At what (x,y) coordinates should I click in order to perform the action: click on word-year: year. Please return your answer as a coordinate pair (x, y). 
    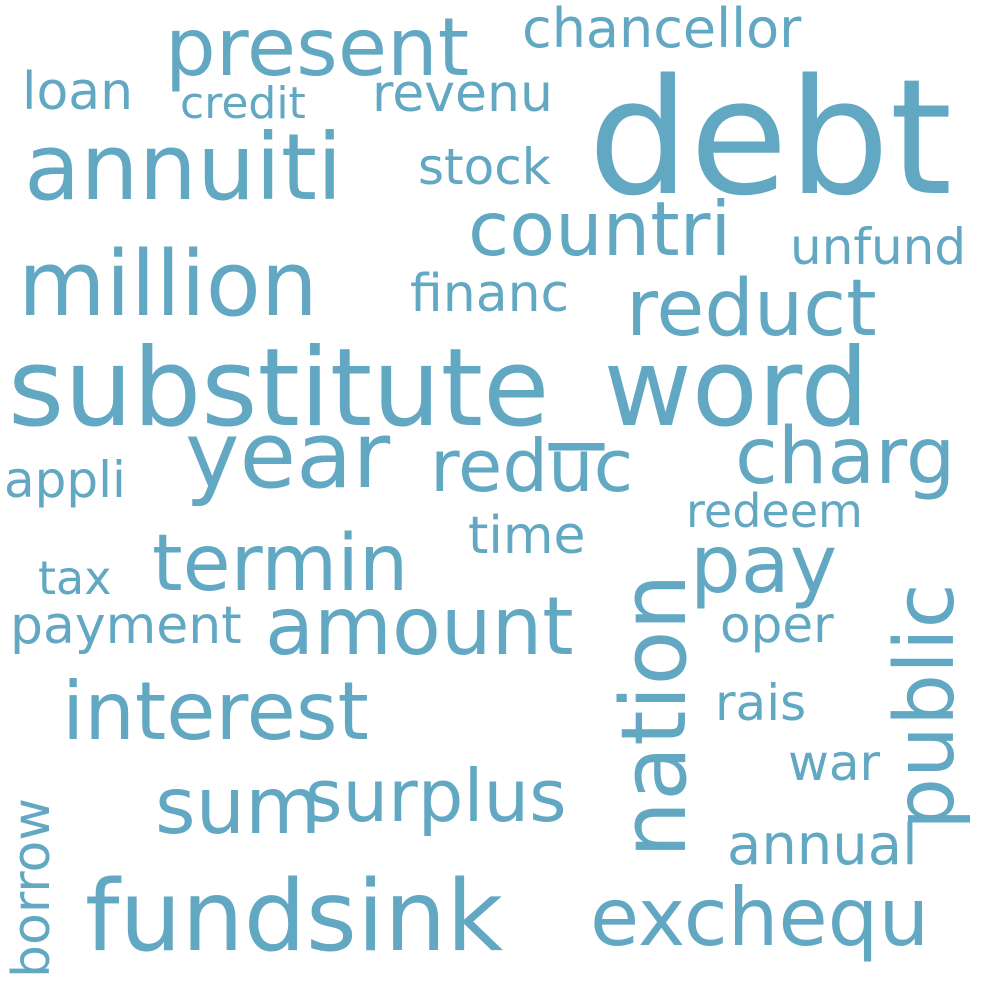
    Looking at the image, I should click on (288, 455).